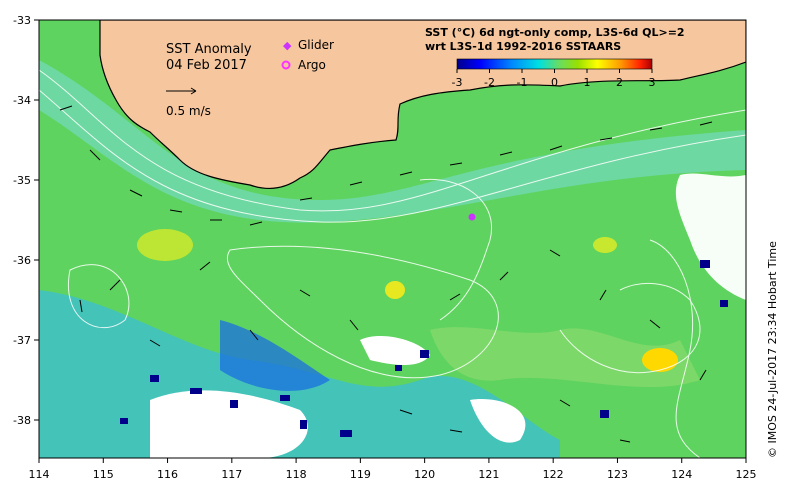  Describe the element at coordinates (103, 474) in the screenshot. I see `lon-tick-label: 115` at that location.